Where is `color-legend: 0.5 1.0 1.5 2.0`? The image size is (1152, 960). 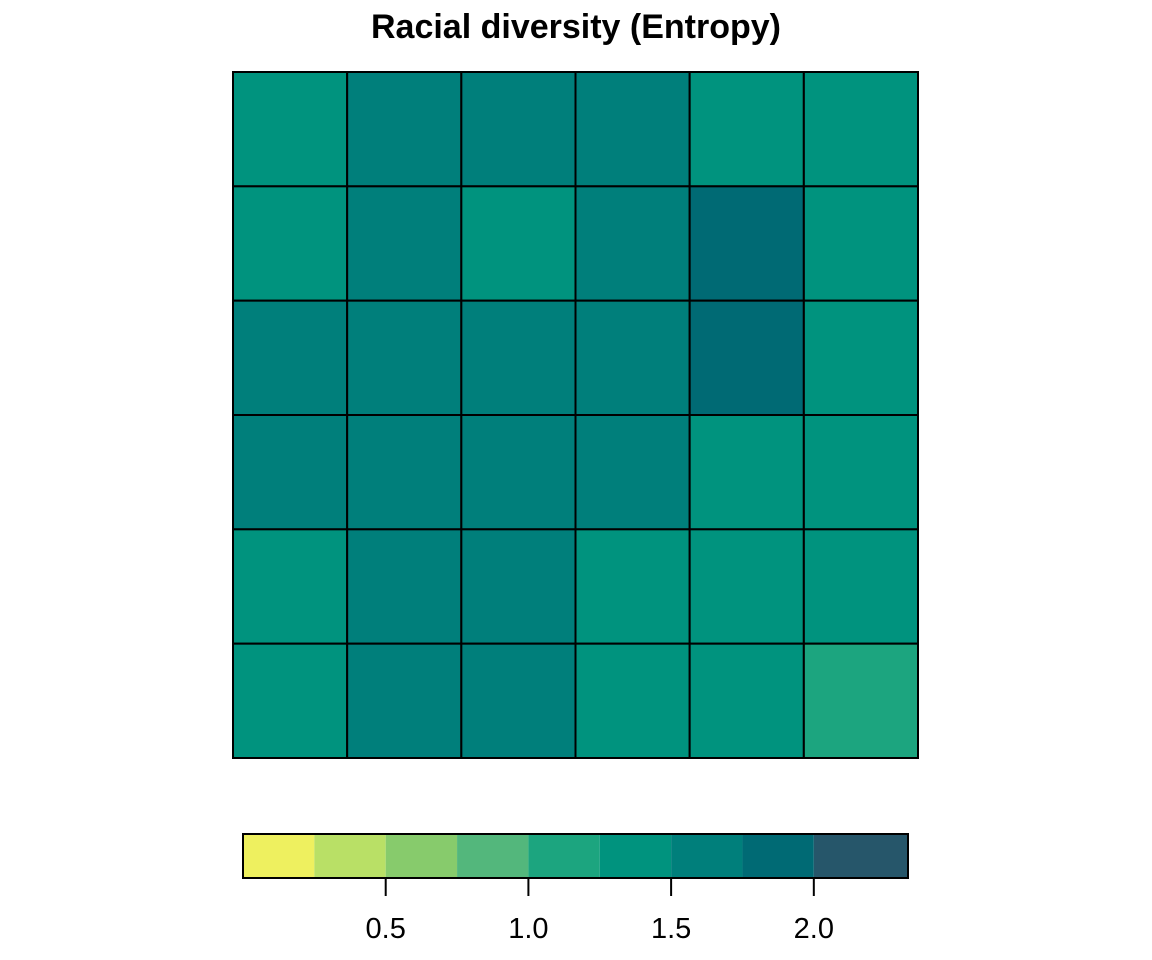 color-legend: 0.5 1.0 1.5 2.0 is located at coordinates (575, 889).